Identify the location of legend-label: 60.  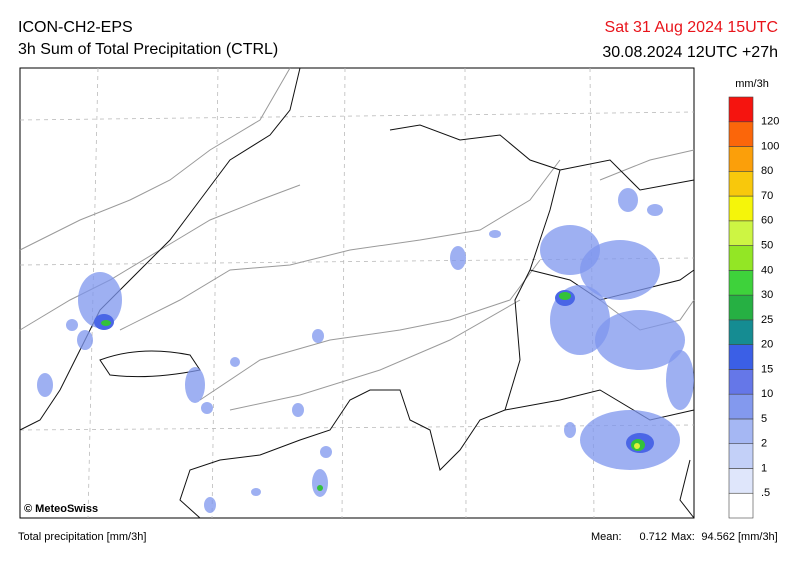
(767, 221).